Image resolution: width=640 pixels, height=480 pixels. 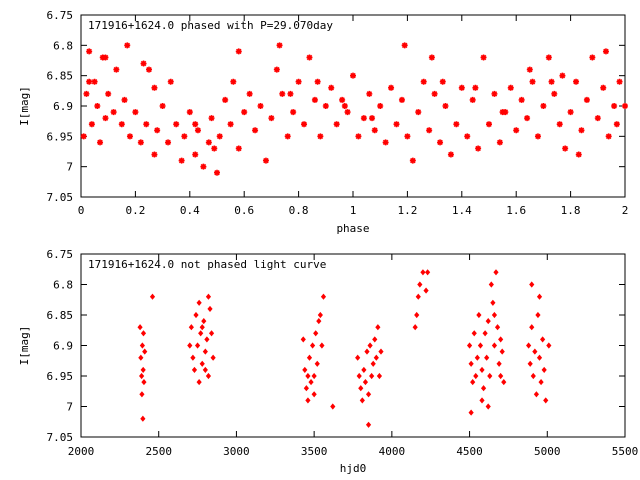 What do you see at coordinates (462, 210) in the screenshot?
I see `x-tick-label: 1.4` at bounding box center [462, 210].